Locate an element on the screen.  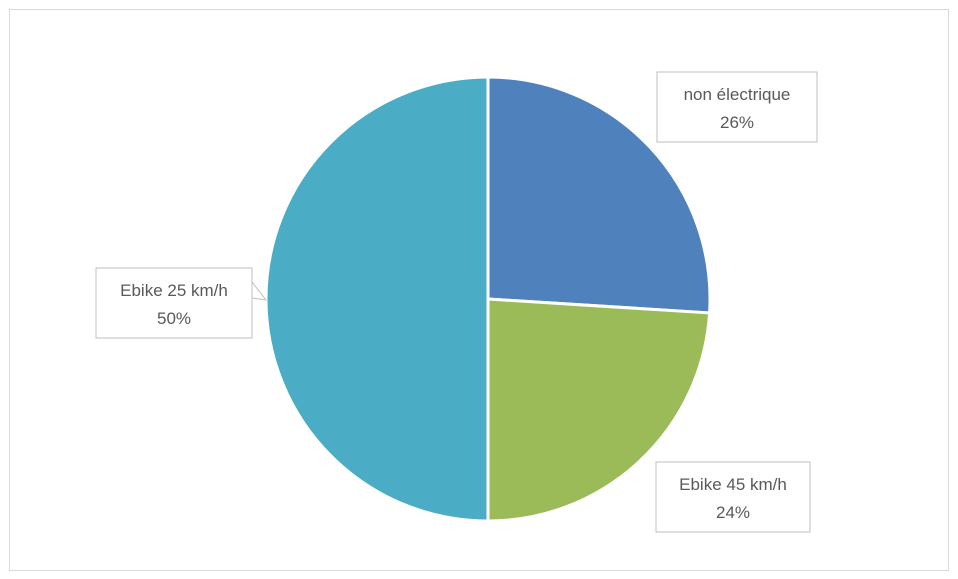
data-label-name-non-electrique: non électrique is located at coordinates (737, 94).